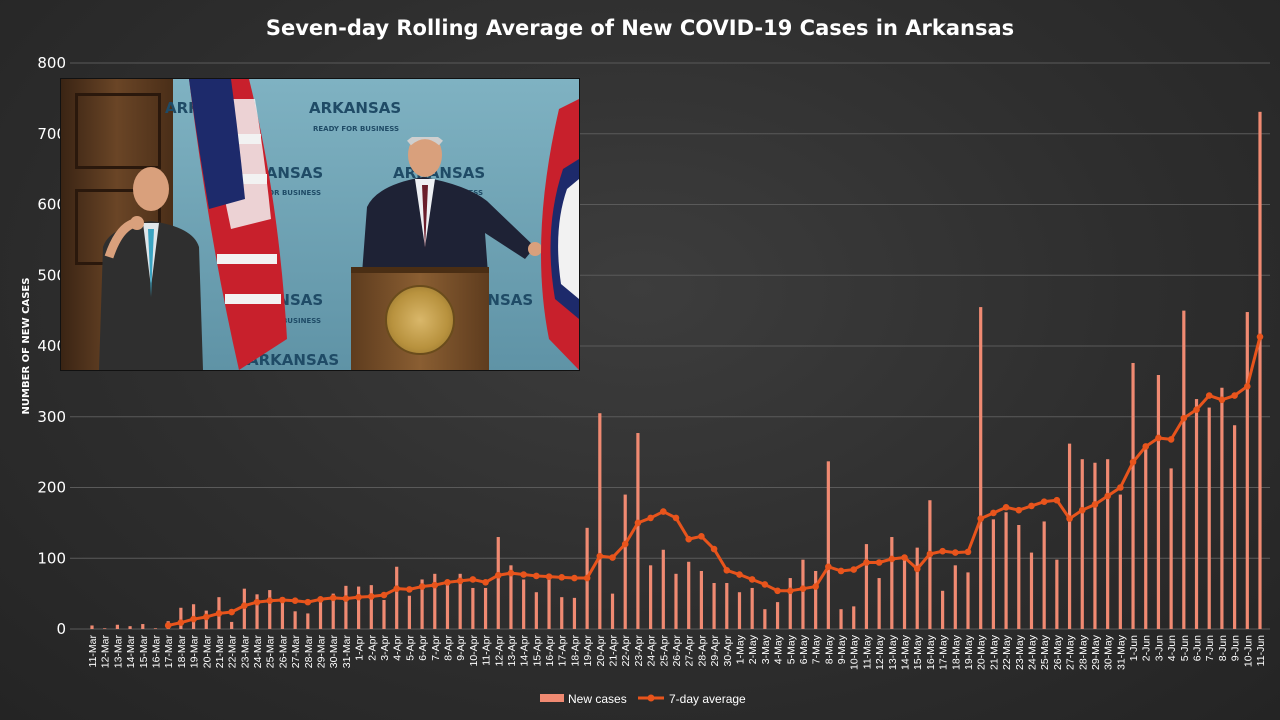 The width and height of the screenshot is (1280, 720). I want to click on y-tick-label: 800, so click(51, 63).